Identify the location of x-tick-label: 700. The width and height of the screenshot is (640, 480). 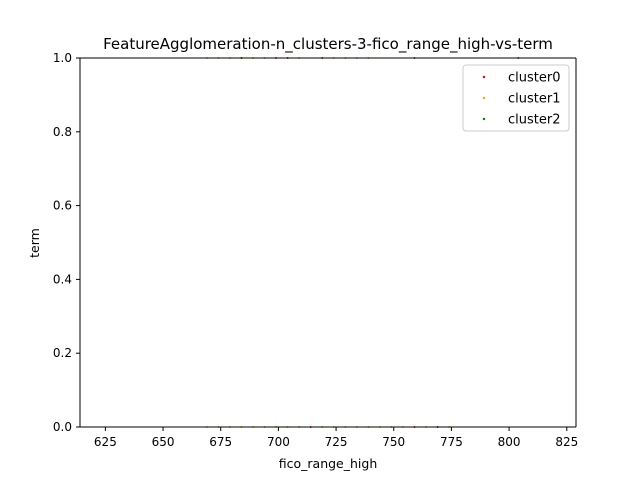
(278, 442).